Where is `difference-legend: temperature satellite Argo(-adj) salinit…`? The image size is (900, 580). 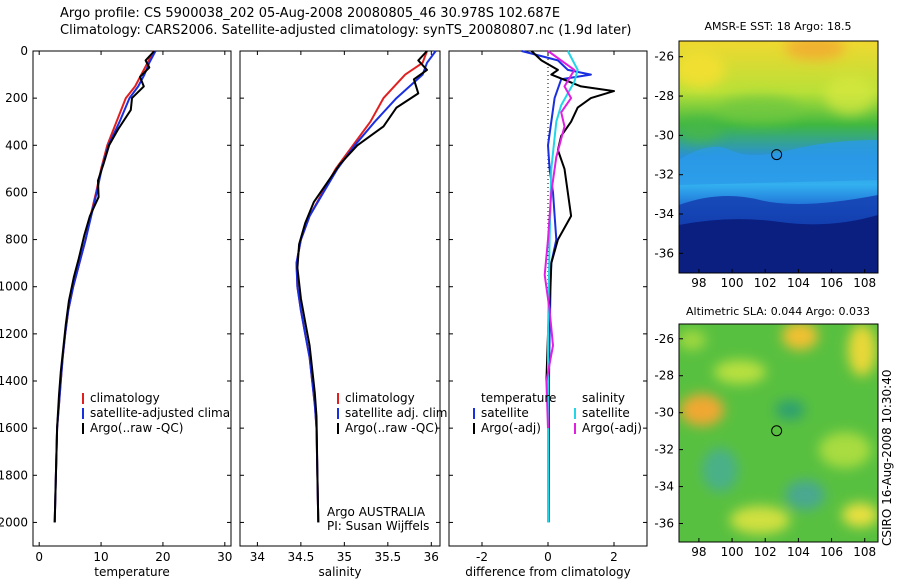 difference-legend: temperature satellite Argo(-adj) salinit… is located at coordinates (557, 413).